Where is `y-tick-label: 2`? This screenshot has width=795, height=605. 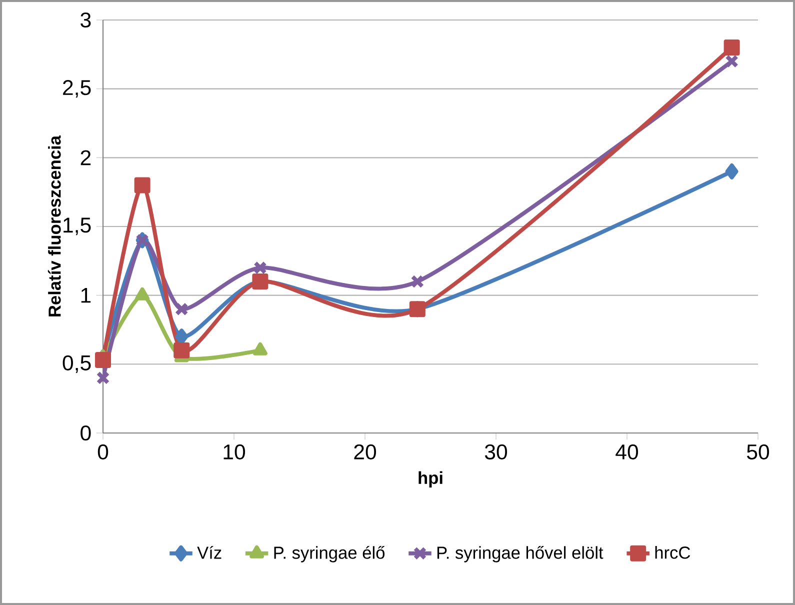 y-tick-label: 2 is located at coordinates (85, 158).